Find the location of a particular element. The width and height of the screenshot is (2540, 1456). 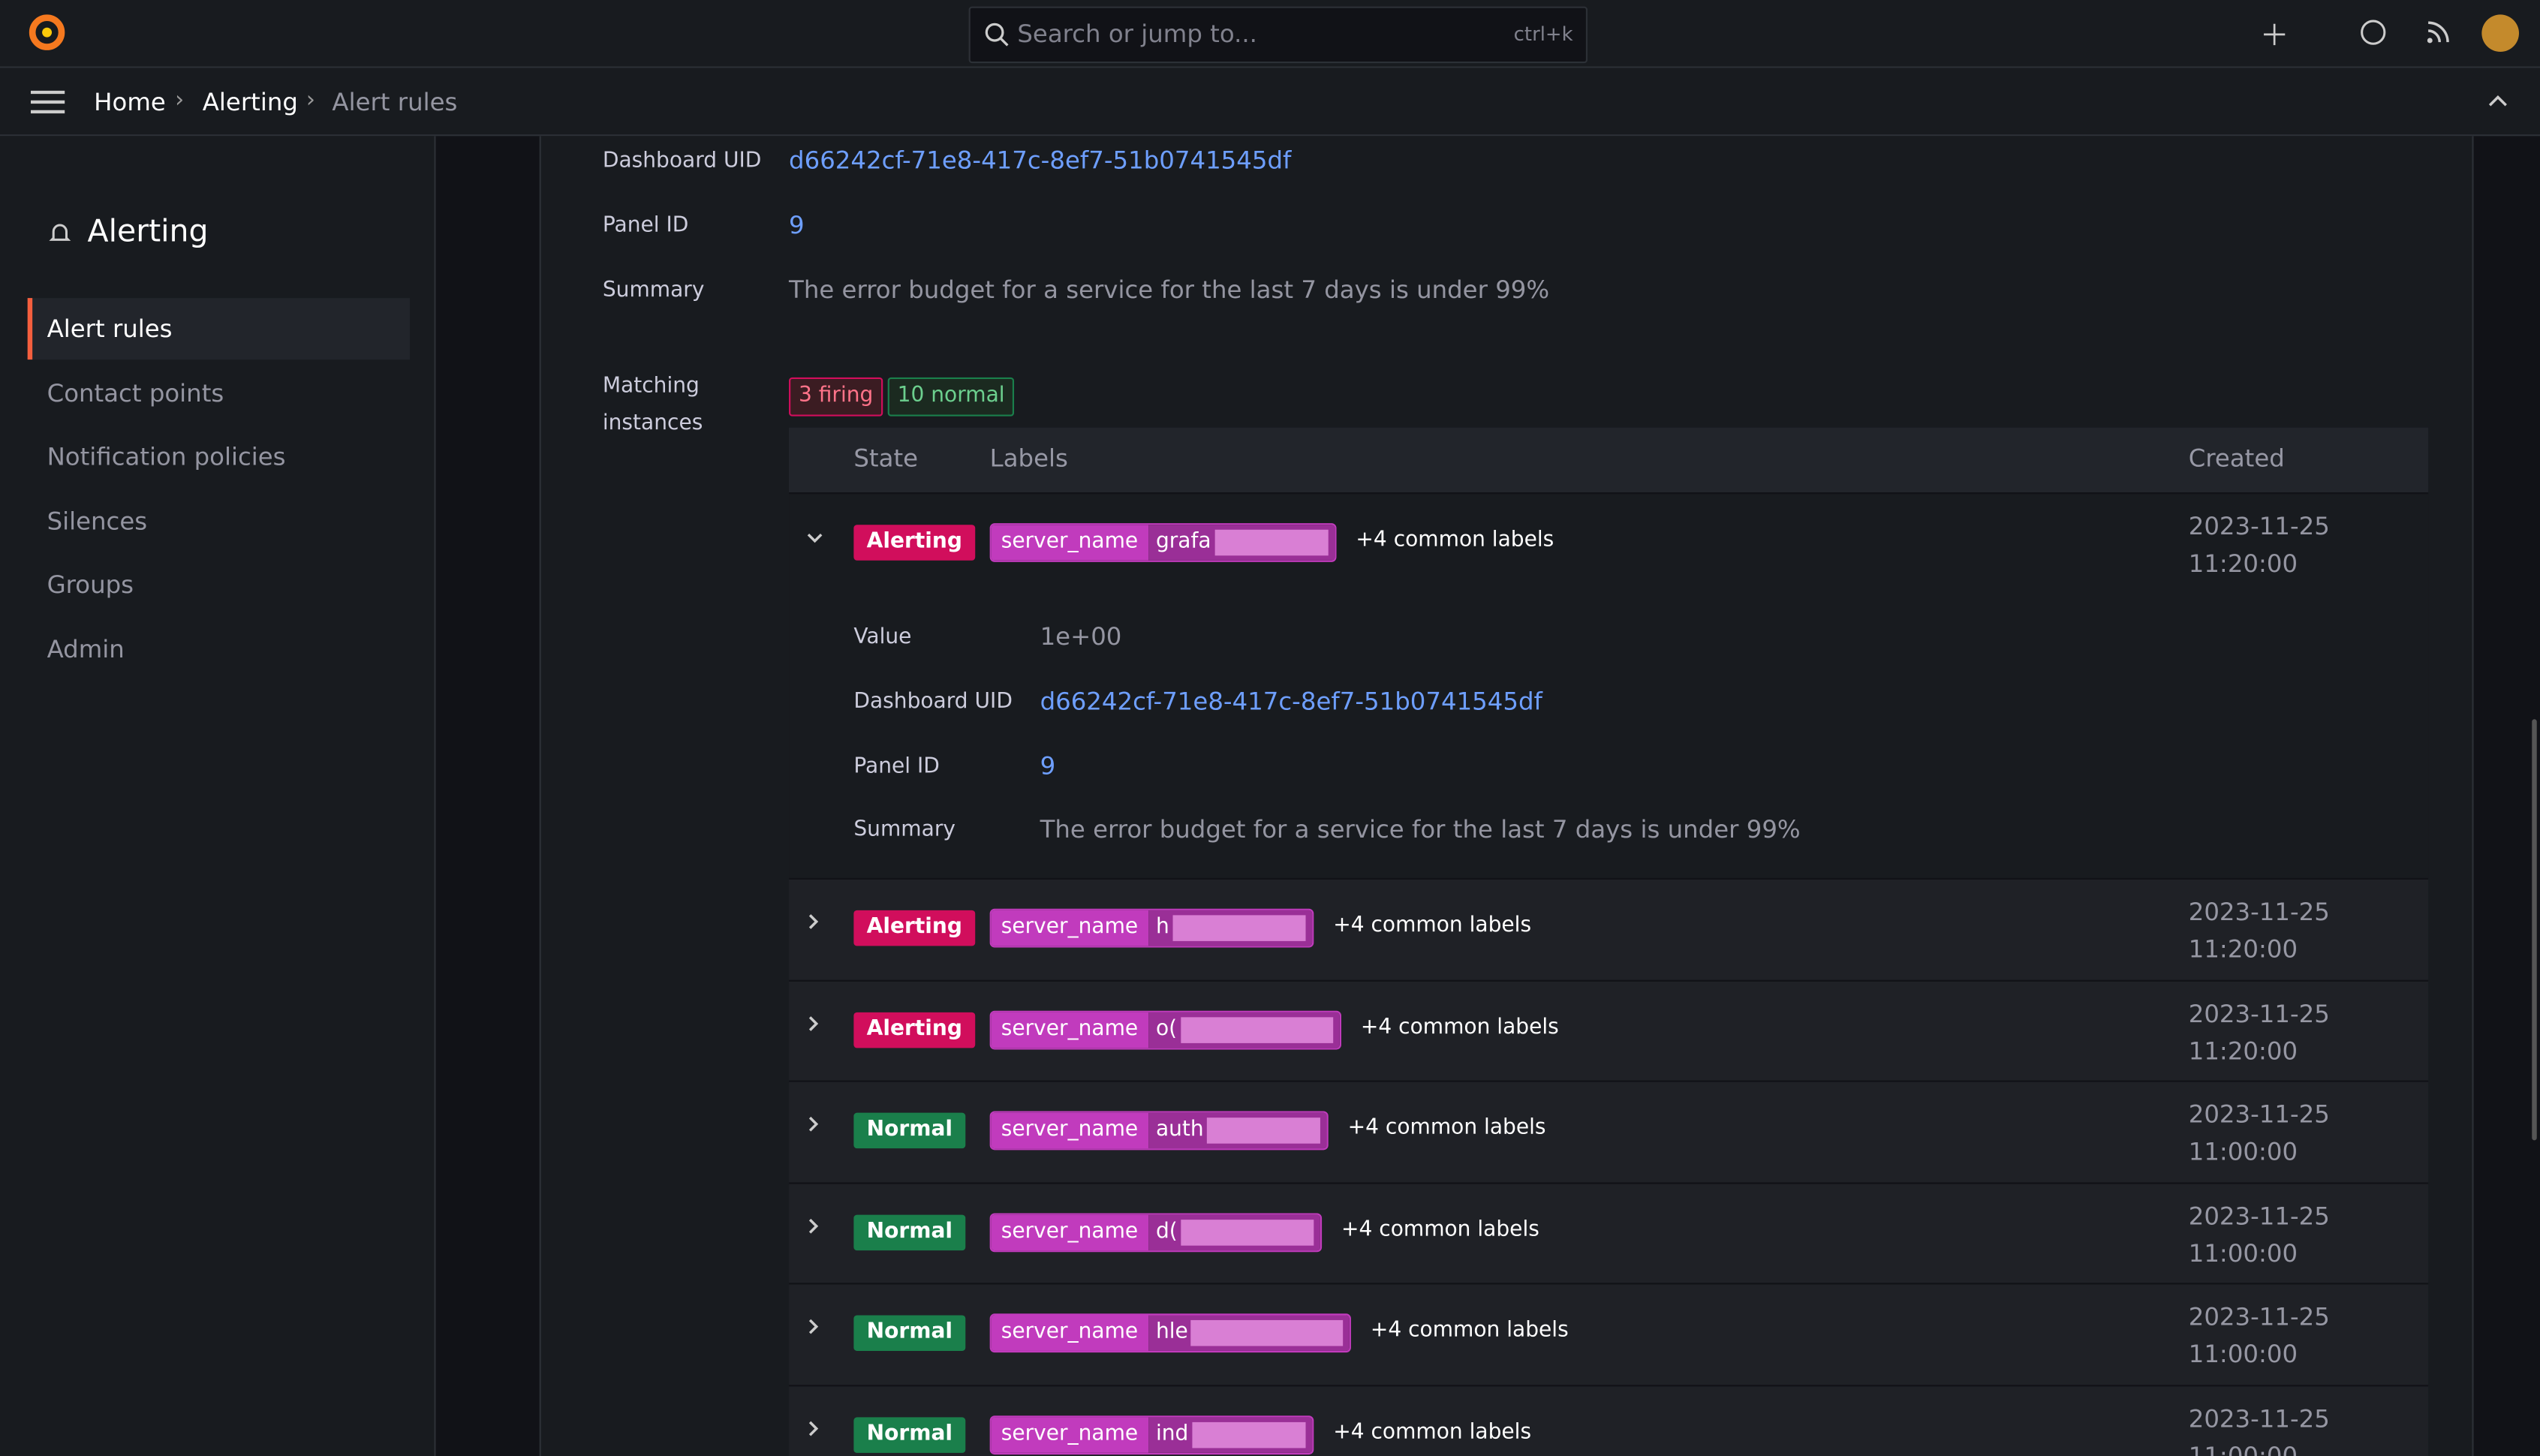

label-value-text: o( is located at coordinates (1166, 1029).